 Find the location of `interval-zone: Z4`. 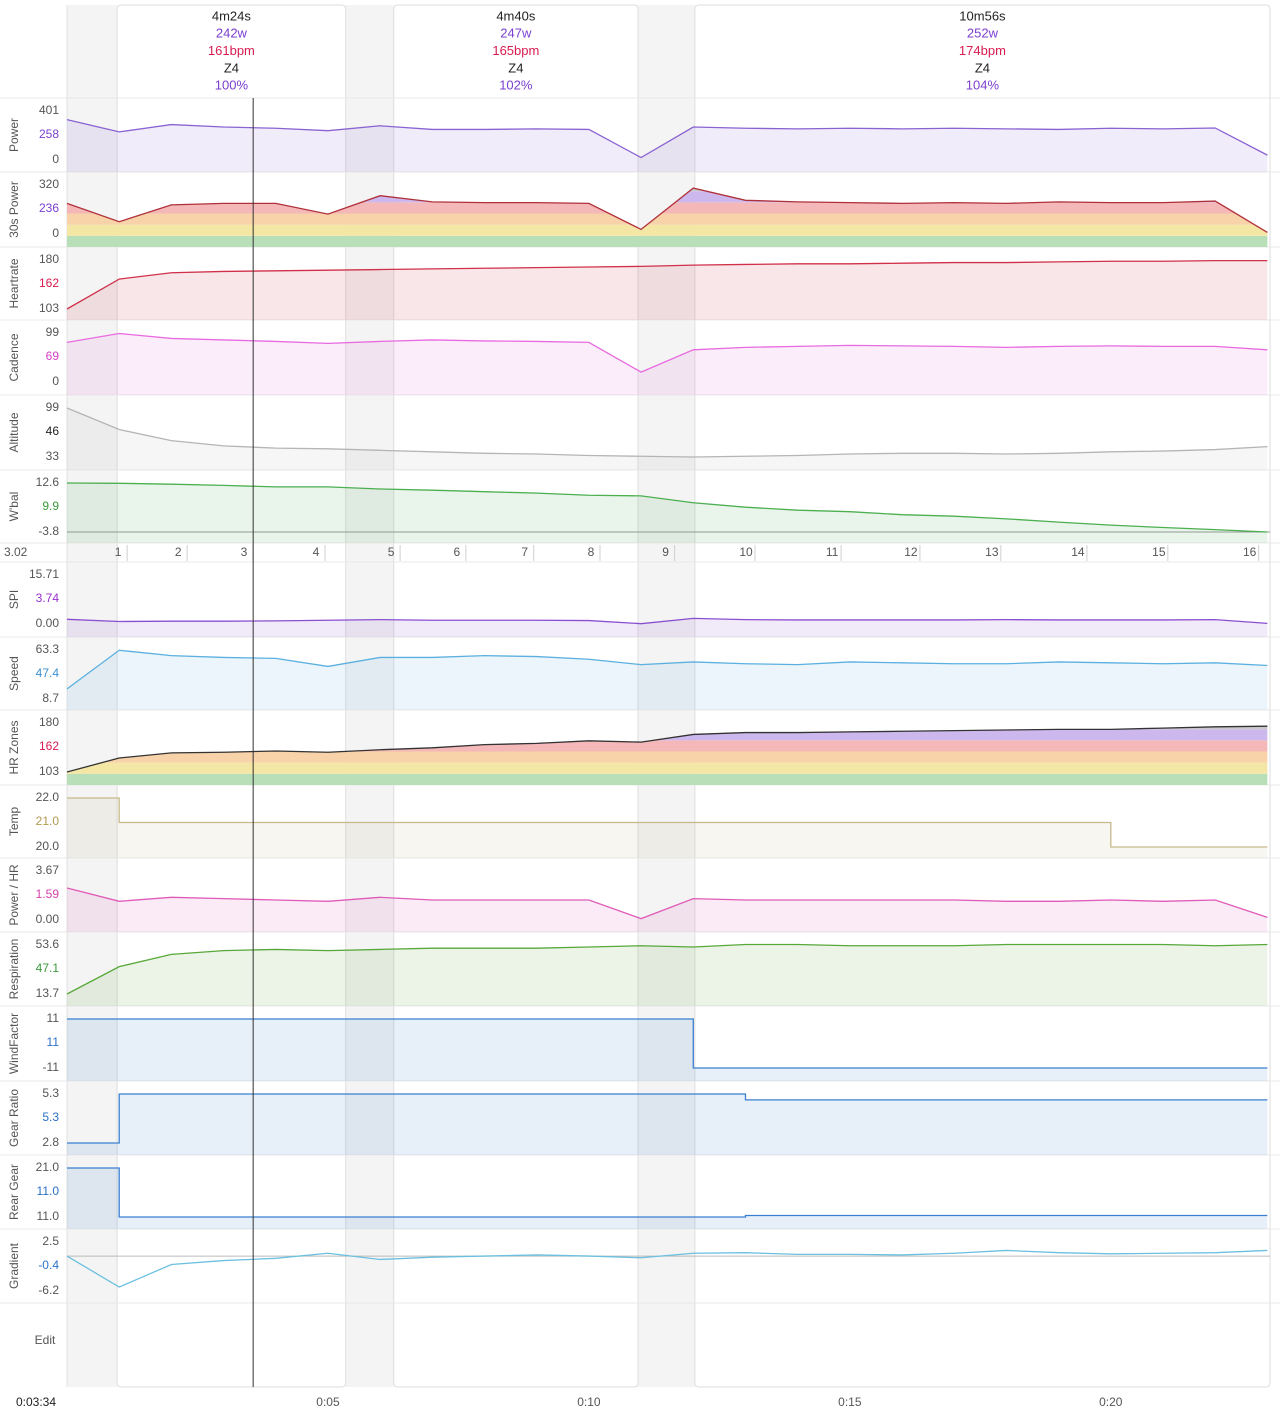

interval-zone: Z4 is located at coordinates (982, 67).